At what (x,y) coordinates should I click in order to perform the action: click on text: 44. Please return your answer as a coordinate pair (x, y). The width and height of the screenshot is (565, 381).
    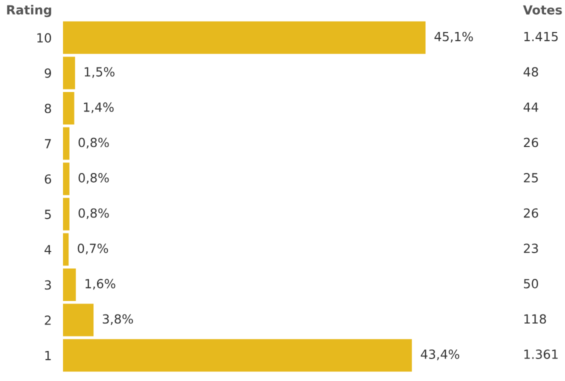
    Looking at the image, I should click on (531, 107).